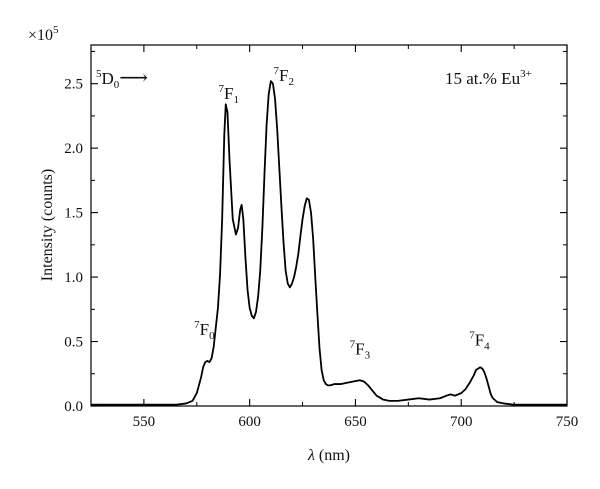  What do you see at coordinates (488, 78) in the screenshot?
I see `sample-label: 15 at.% Eu3+` at bounding box center [488, 78].